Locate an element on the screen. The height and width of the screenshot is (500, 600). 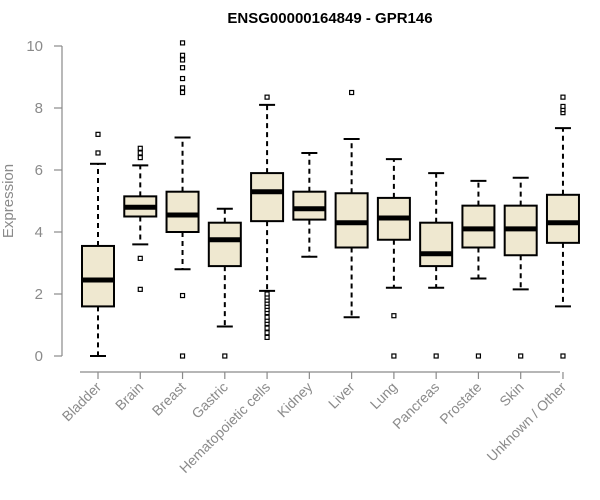
box-lung is located at coordinates (393, 258).